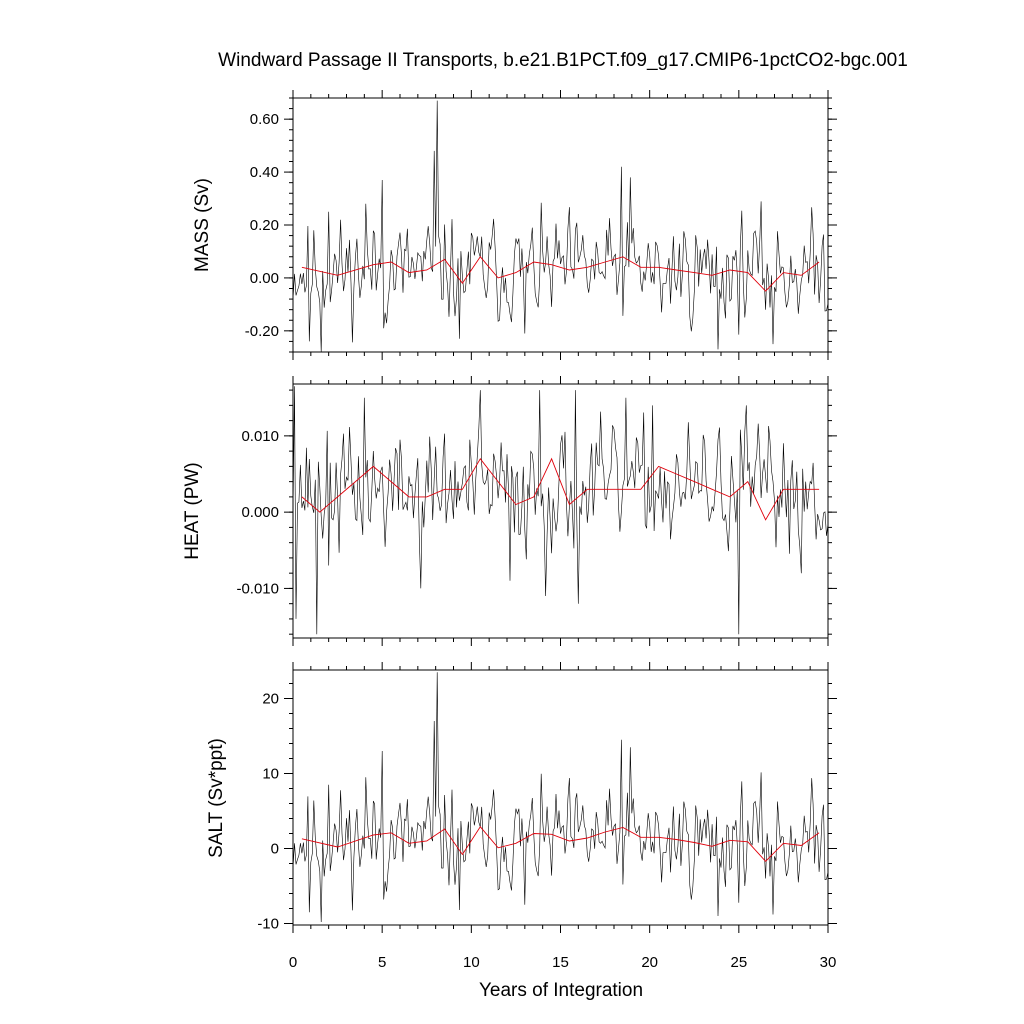 The image size is (1024, 1024). Describe the element at coordinates (561, 990) in the screenshot. I see `x-axis-label: Years of Integration` at that location.